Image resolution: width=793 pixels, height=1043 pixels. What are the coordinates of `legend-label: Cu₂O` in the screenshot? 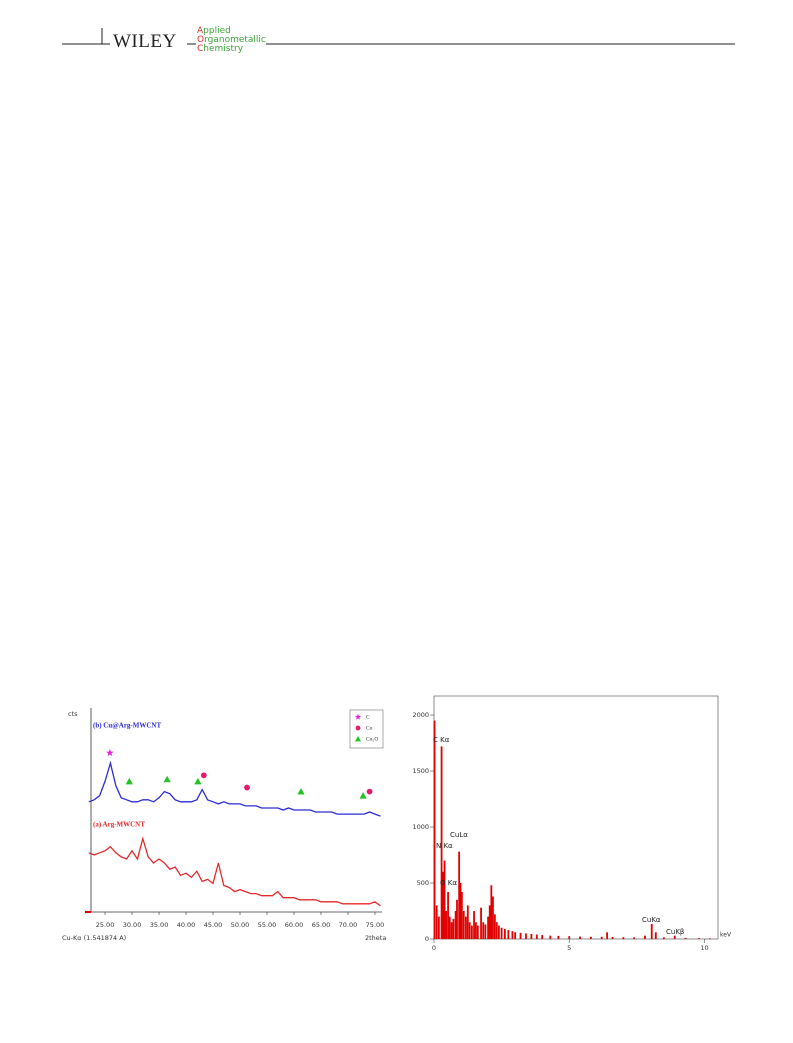 It's located at (372, 739).